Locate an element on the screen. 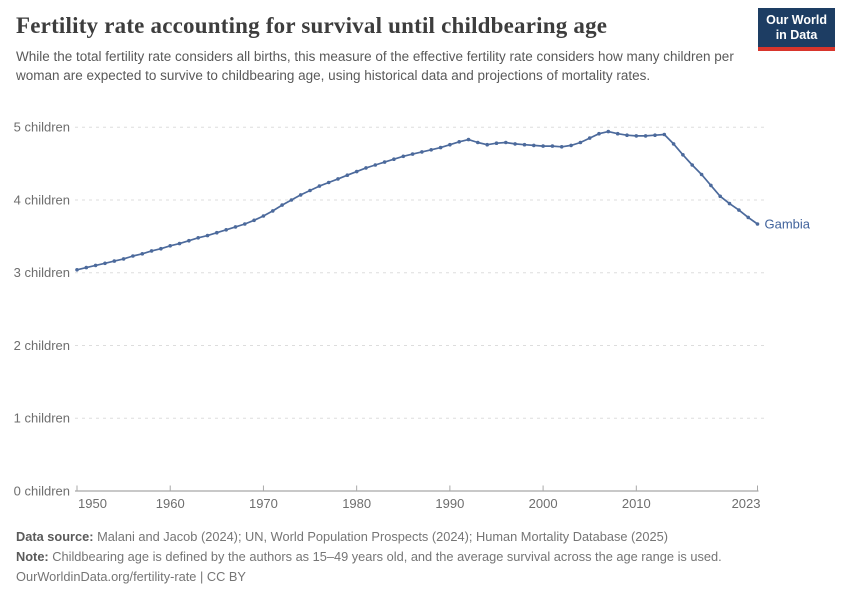 Image resolution: width=850 pixels, height=600 pixels. y-axis-tick-label: 5 children is located at coordinates (42, 127).